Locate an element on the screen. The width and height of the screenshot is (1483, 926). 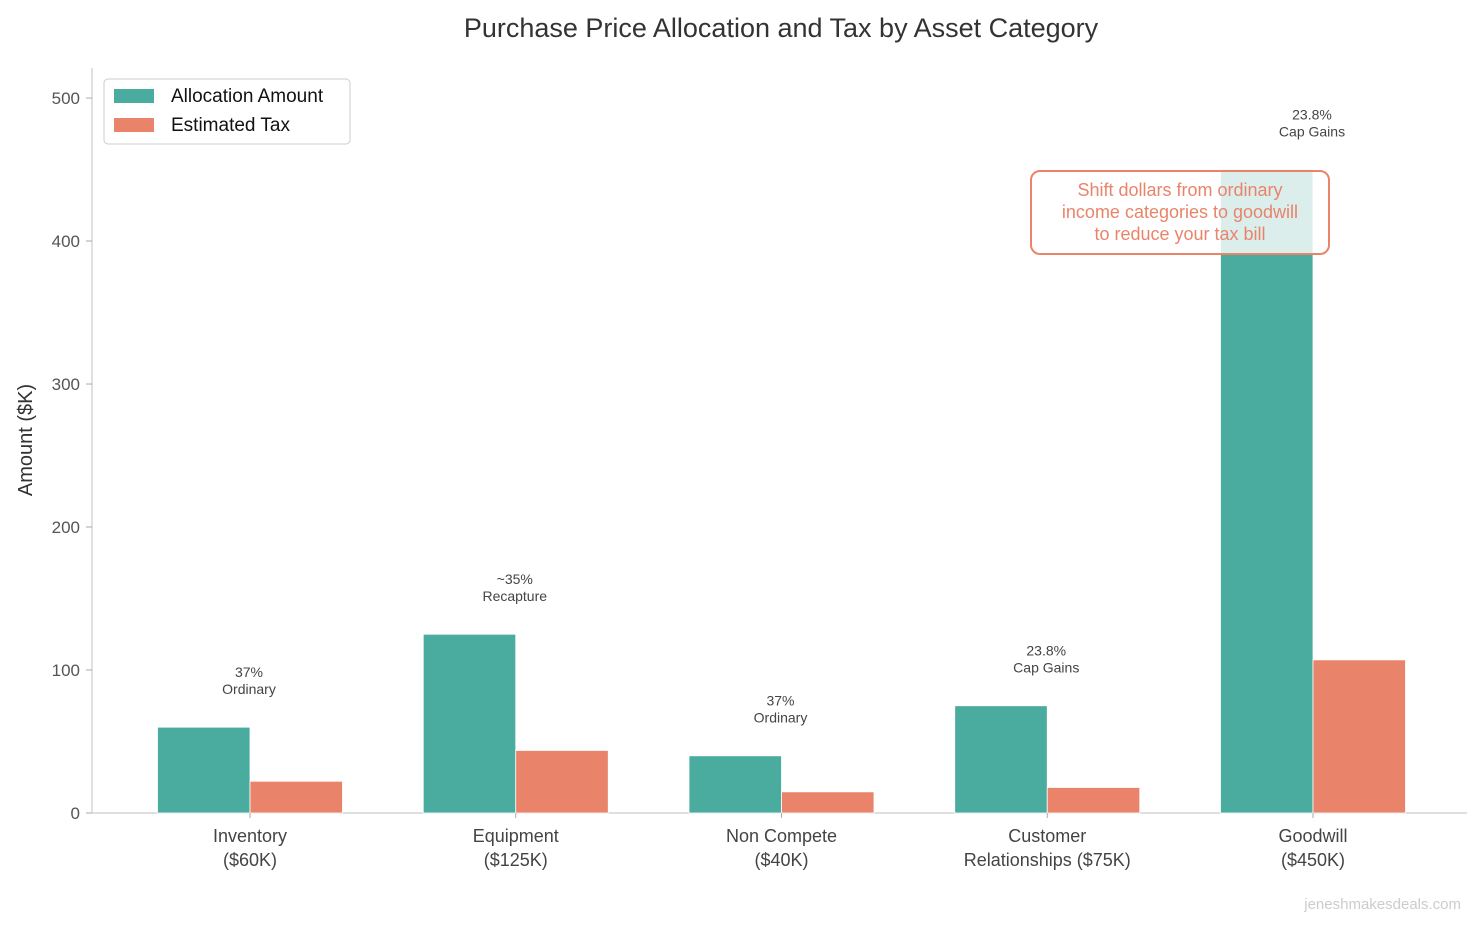
y-tick-label: 300 is located at coordinates (66, 384).